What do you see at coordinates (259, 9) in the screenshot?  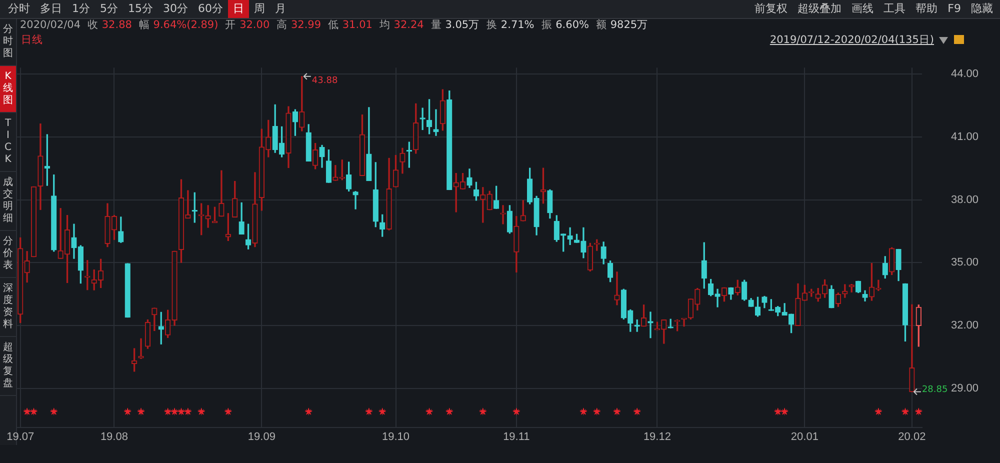 I see `text: 周` at bounding box center [259, 9].